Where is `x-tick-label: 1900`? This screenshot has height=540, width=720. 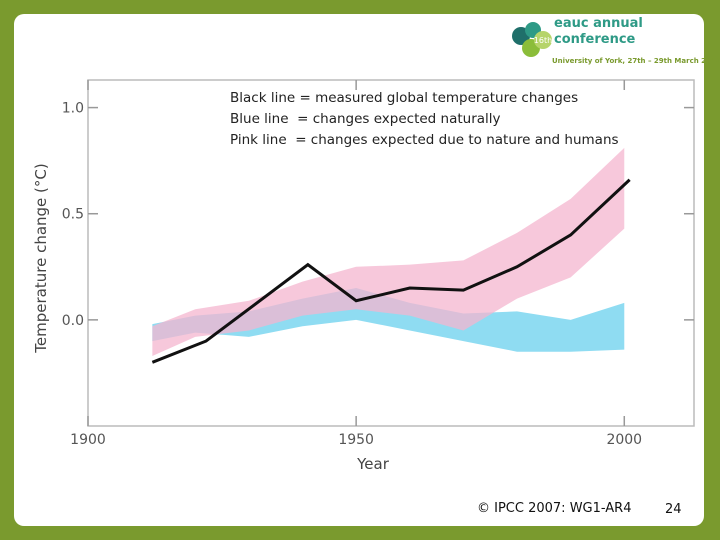 x-tick-label: 1900 is located at coordinates (88, 440).